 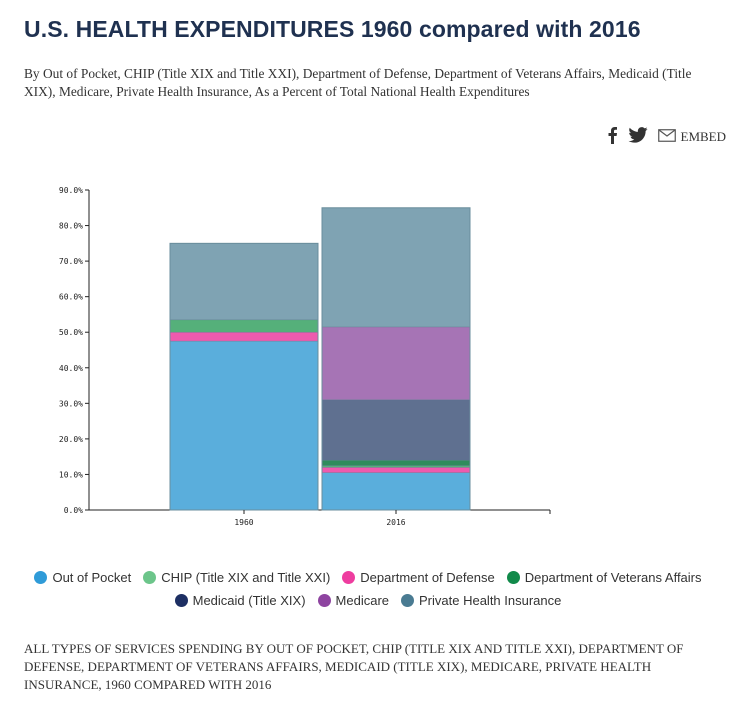 I want to click on x-tick-label-2016: 2016, so click(x=395, y=522).